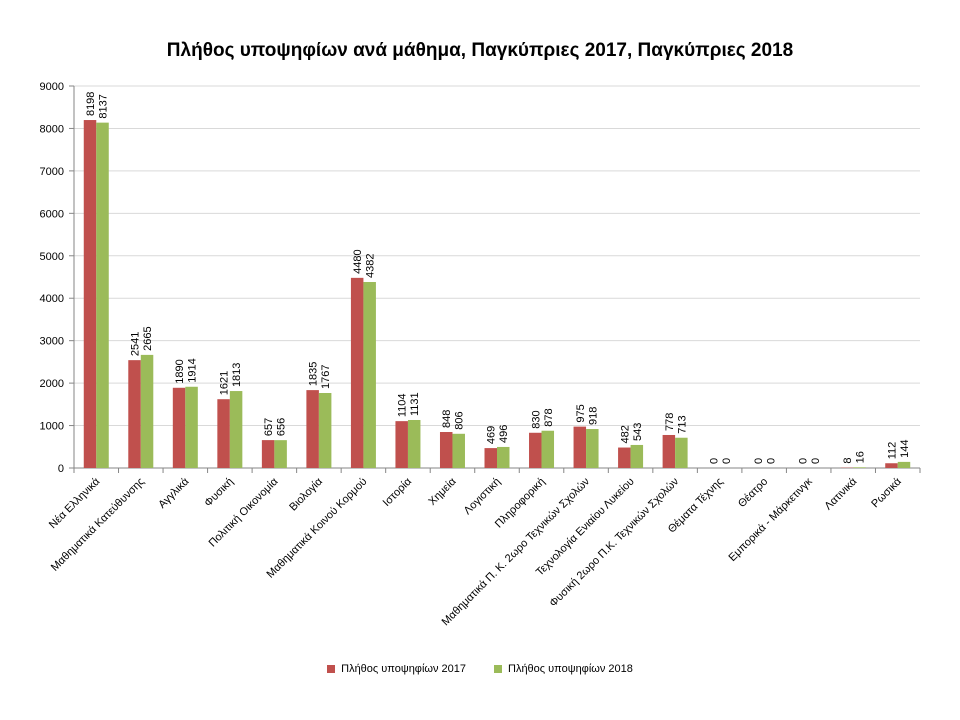 Image resolution: width=960 pixels, height=720 pixels. Describe the element at coordinates (237, 375) in the screenshot. I see `data-label: 1813` at that location.